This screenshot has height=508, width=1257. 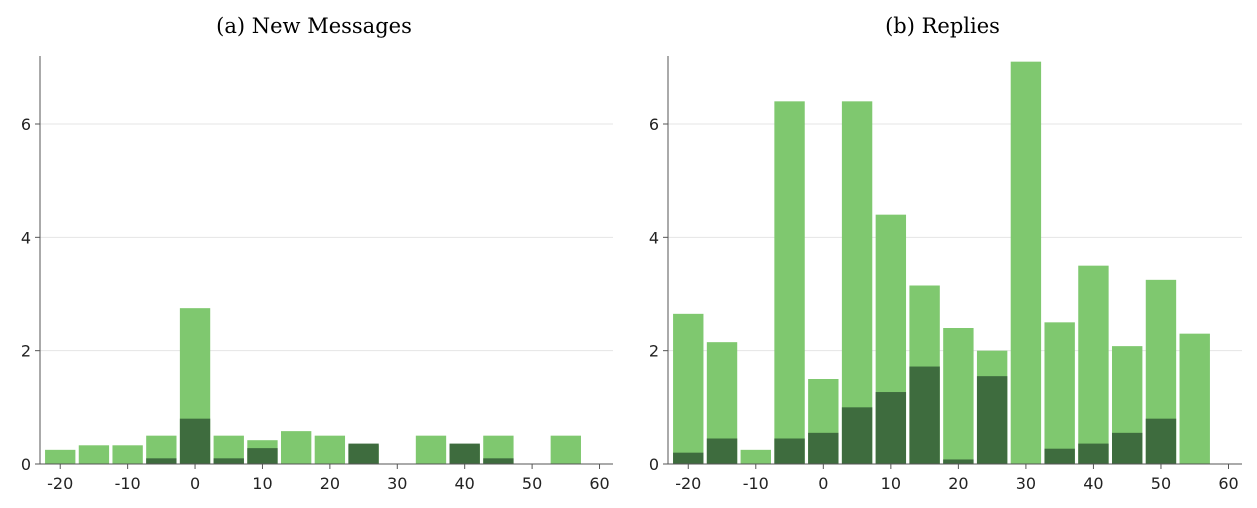 I want to click on chart-title: (b) Replies, so click(x=942, y=26).